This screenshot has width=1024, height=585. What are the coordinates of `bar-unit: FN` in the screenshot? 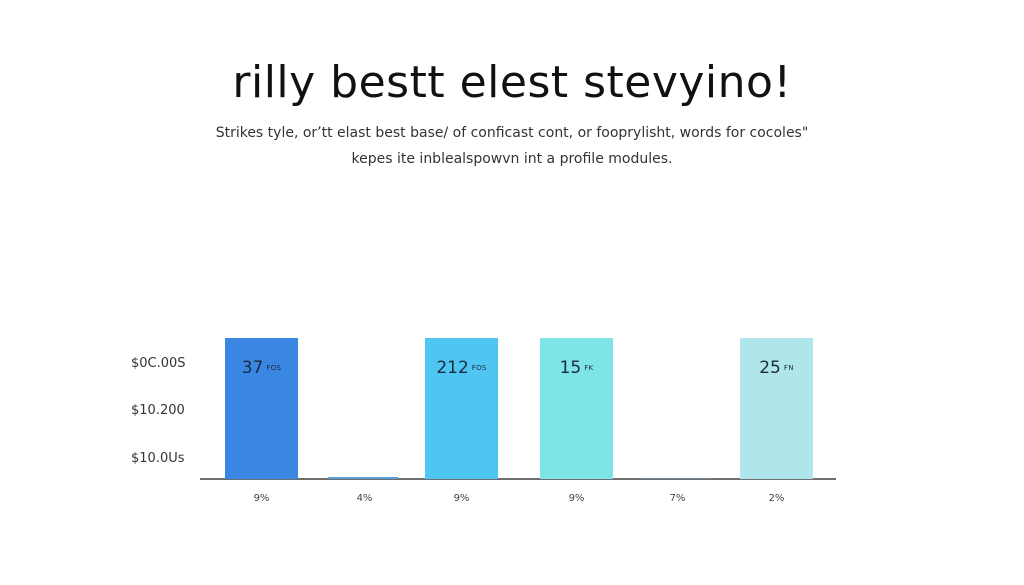 It's located at (788, 368).